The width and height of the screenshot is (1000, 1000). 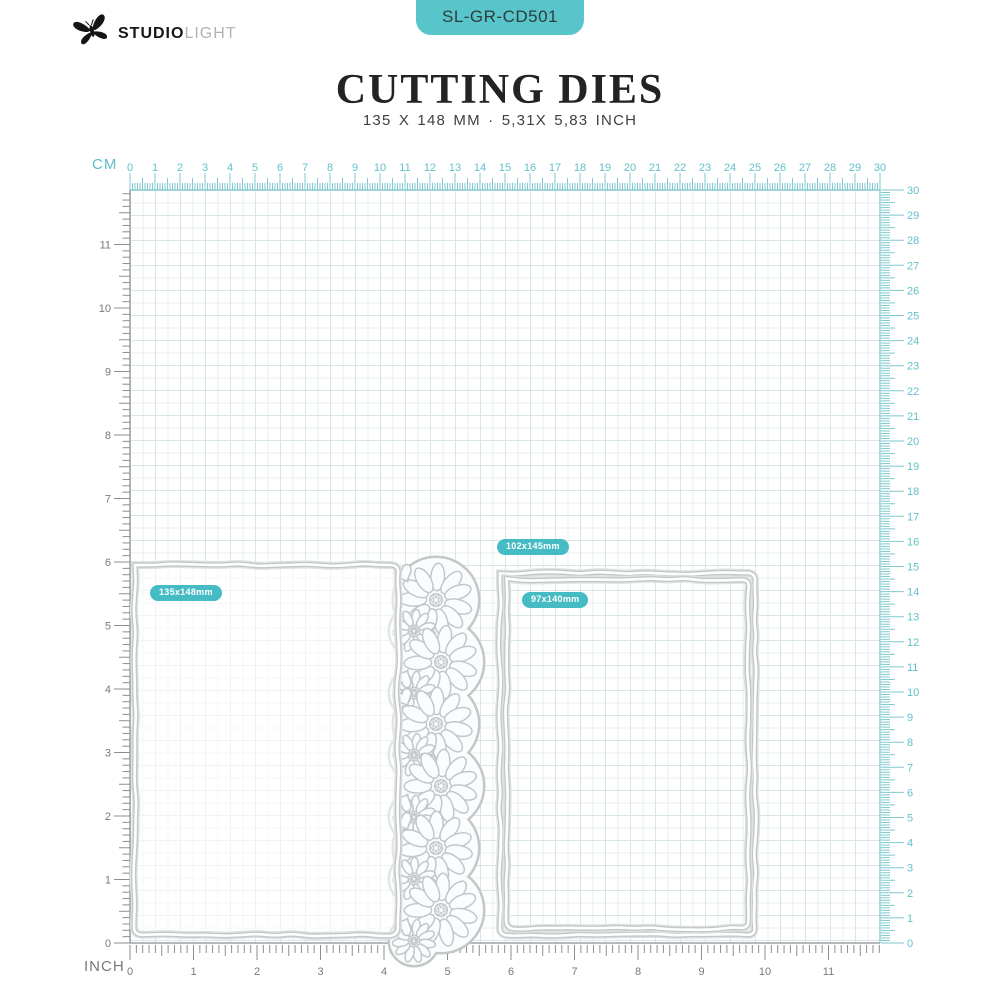 What do you see at coordinates (533, 547) in the screenshot?
I see `size-pill-outer-frame: 102x145mm` at bounding box center [533, 547].